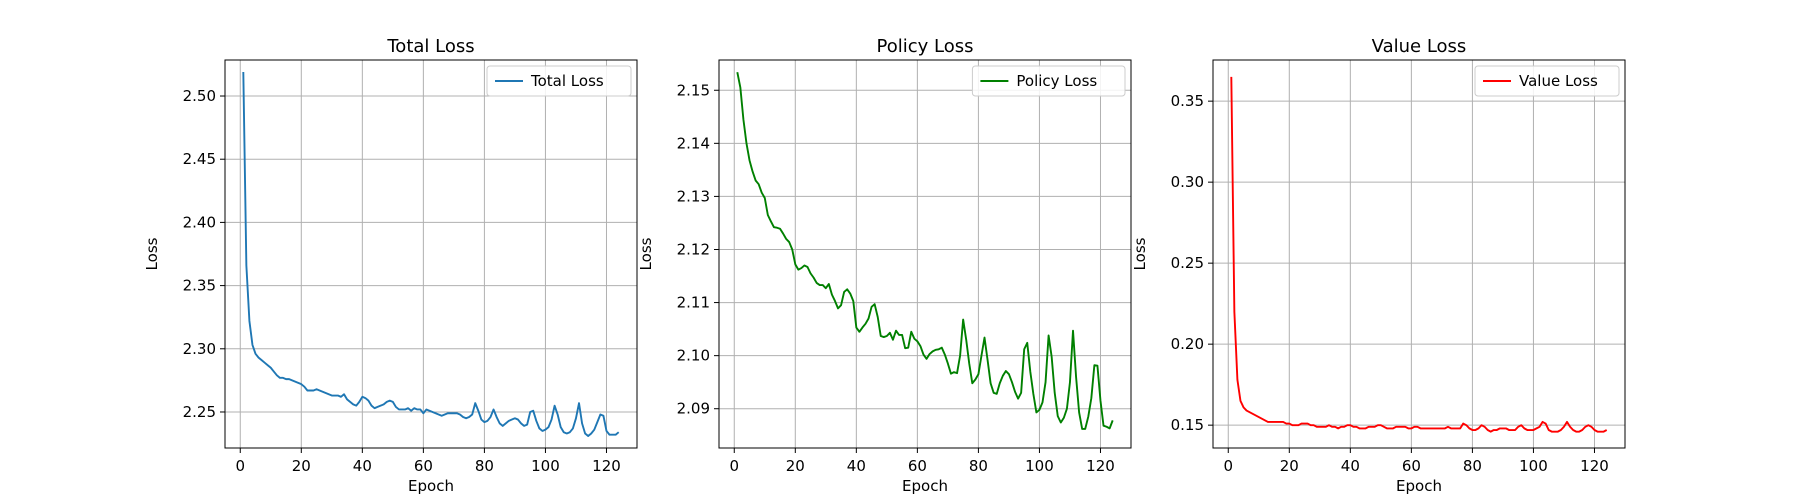 This screenshot has height=500, width=1800. I want to click on chart3-y-tick-label: 0.35, so click(1187, 101).